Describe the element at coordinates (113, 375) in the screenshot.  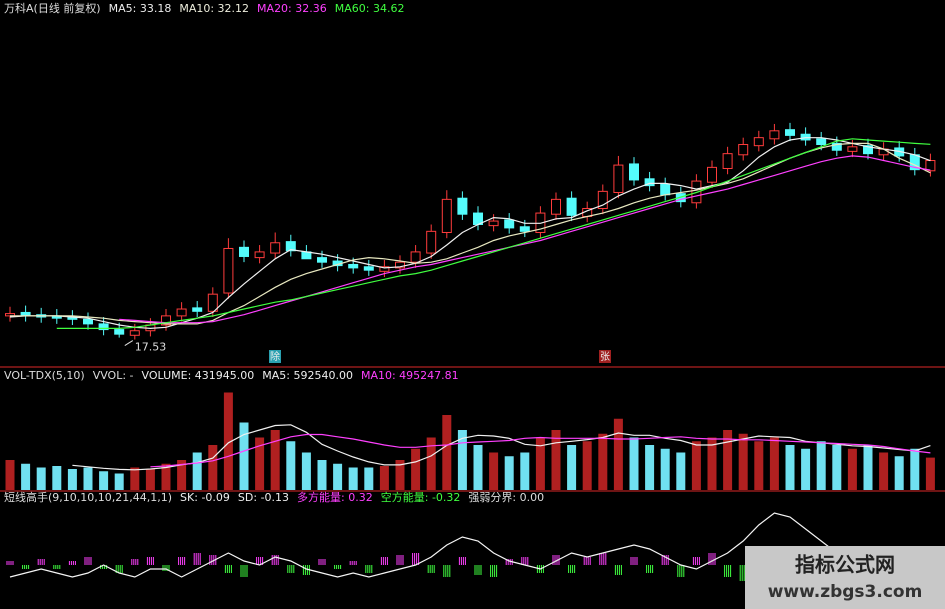
I see `header-label: VVOL: -` at that location.